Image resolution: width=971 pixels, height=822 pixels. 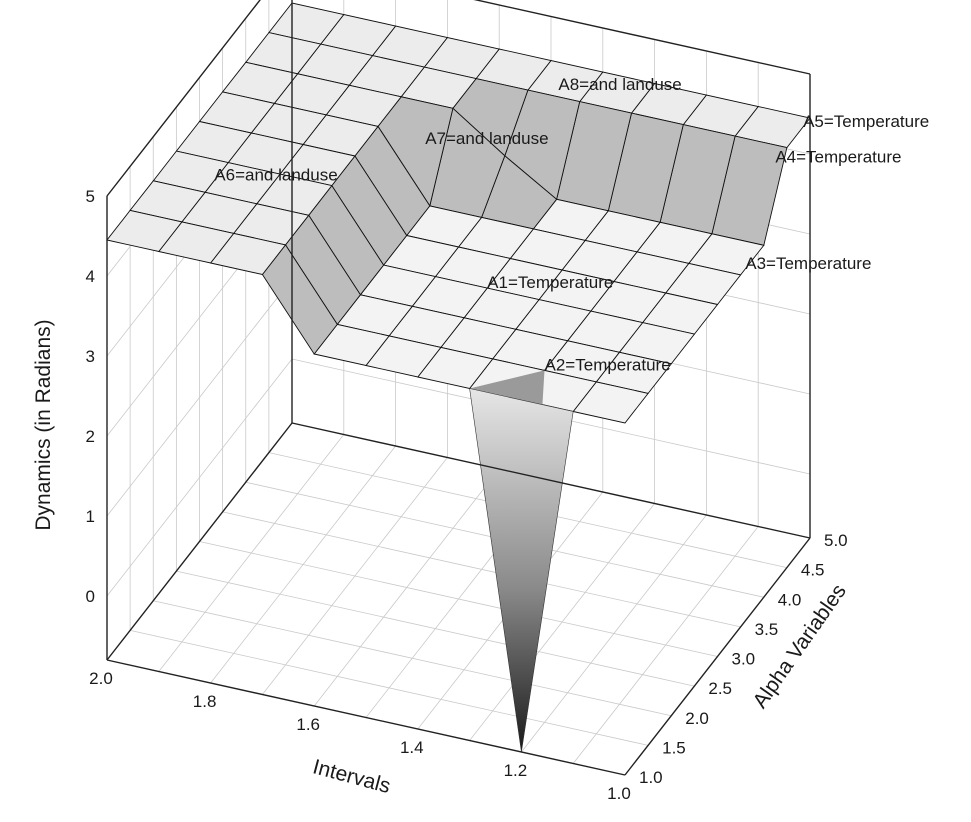 What do you see at coordinates (412, 747) in the screenshot?
I see `x-tick-label: 1.4` at bounding box center [412, 747].